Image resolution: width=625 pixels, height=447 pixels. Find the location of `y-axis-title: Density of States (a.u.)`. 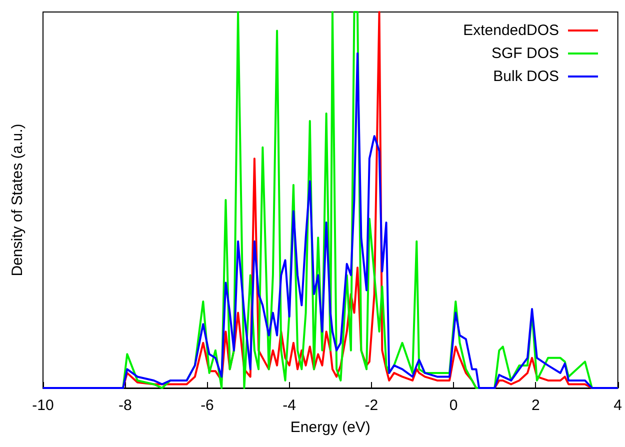

y-axis-title: Density of States (a.u.) is located at coordinates (17, 200).